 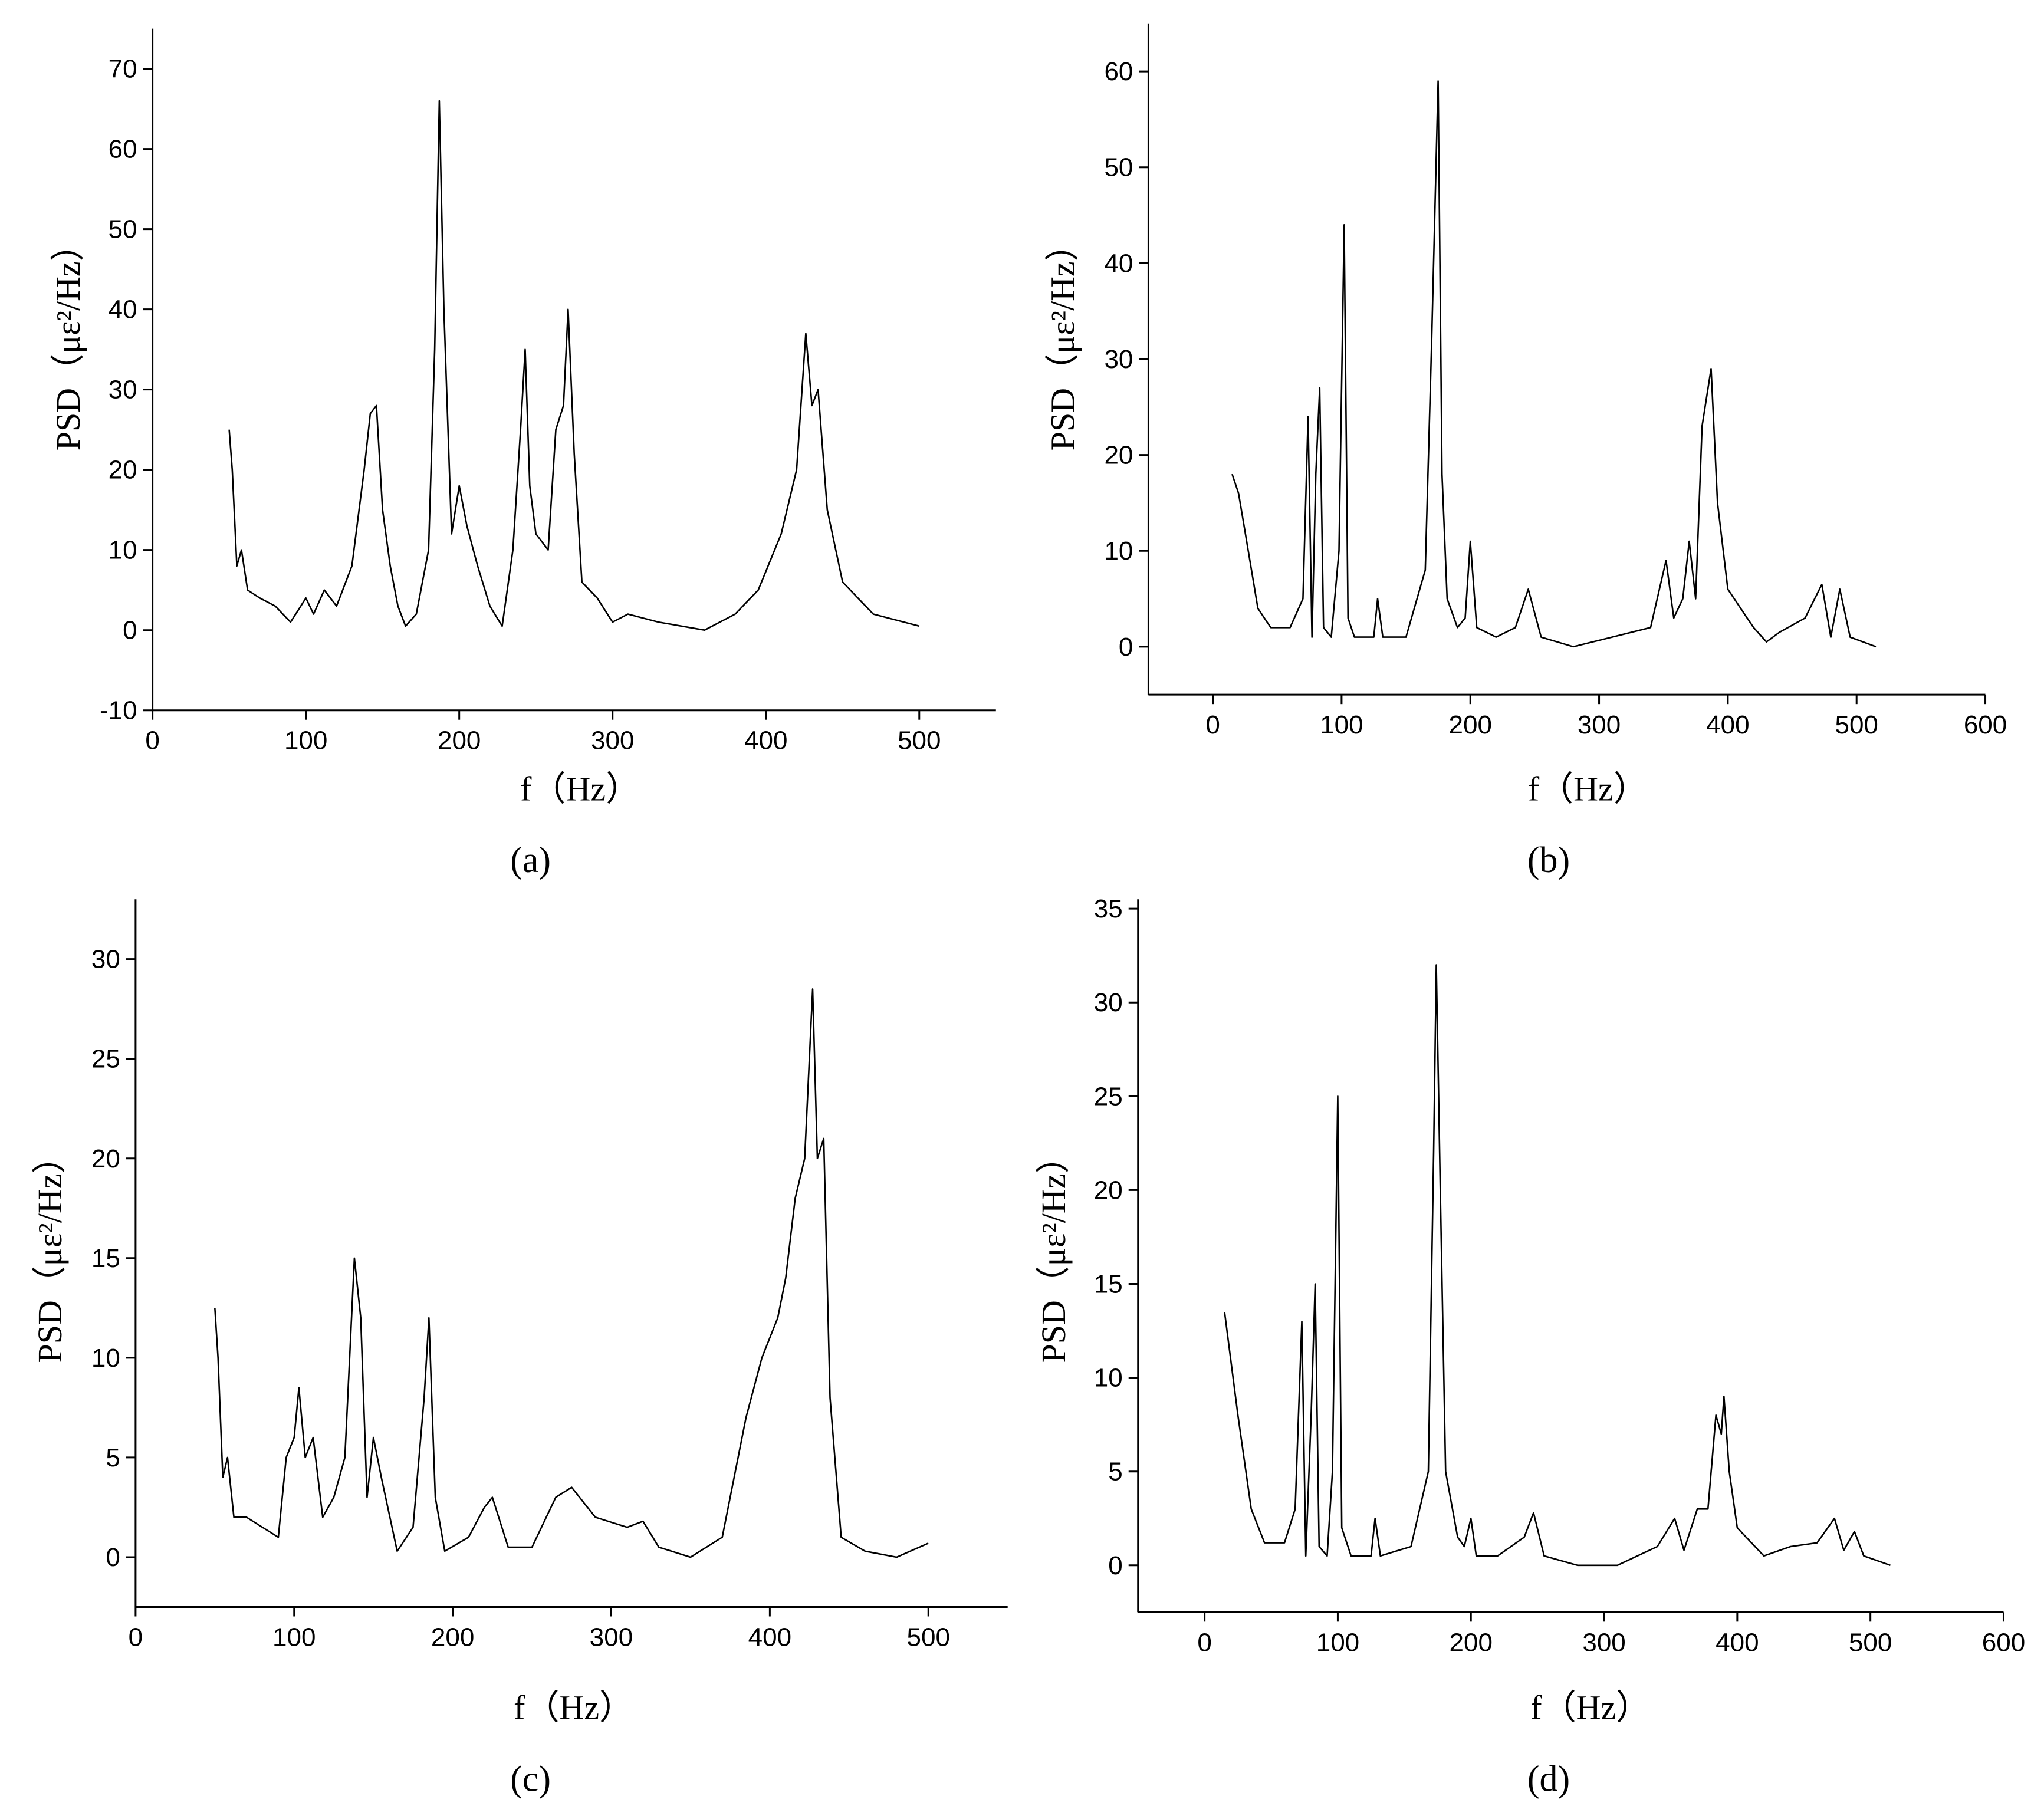 What do you see at coordinates (123, 69) in the screenshot?
I see `y-tick-label: 70` at bounding box center [123, 69].